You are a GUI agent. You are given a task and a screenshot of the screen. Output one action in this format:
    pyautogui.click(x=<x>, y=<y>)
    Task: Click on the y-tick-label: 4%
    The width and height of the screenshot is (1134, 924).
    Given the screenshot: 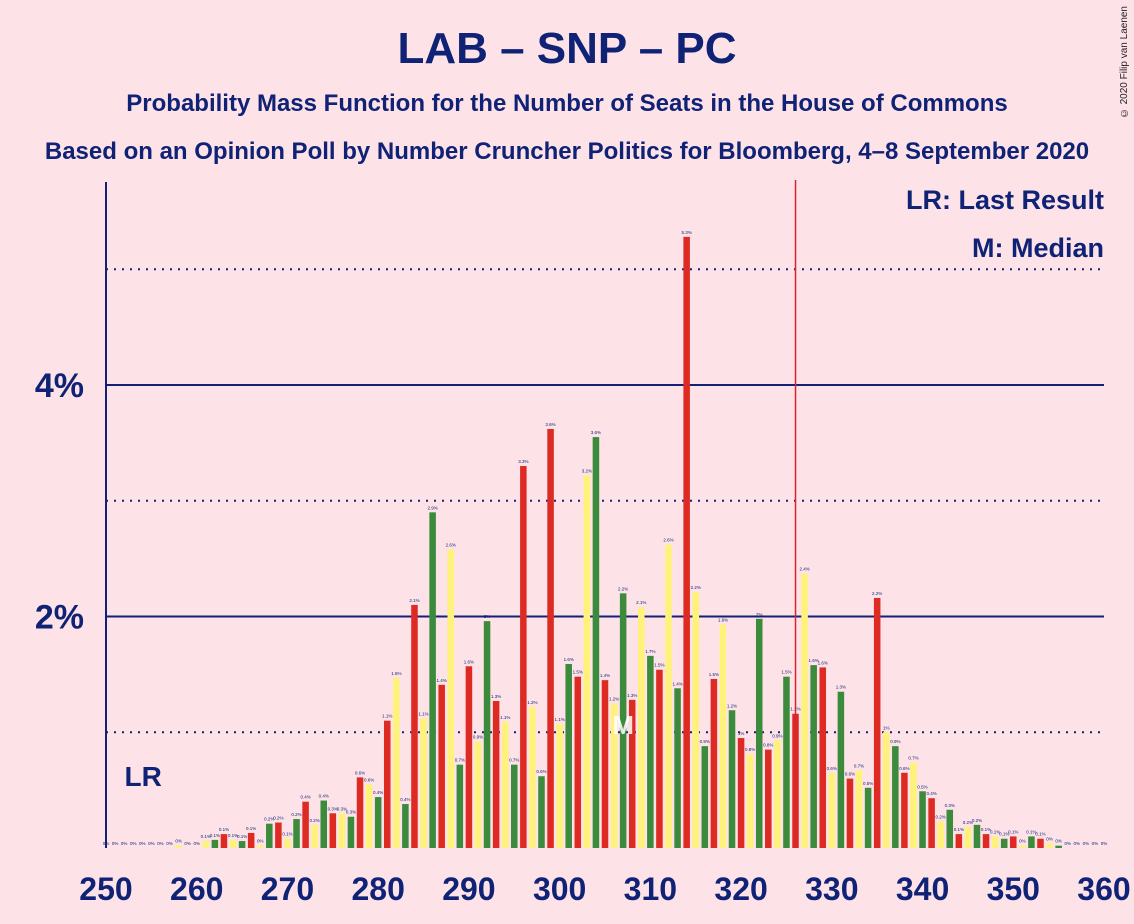 What is the action you would take?
    pyautogui.click(x=59, y=386)
    